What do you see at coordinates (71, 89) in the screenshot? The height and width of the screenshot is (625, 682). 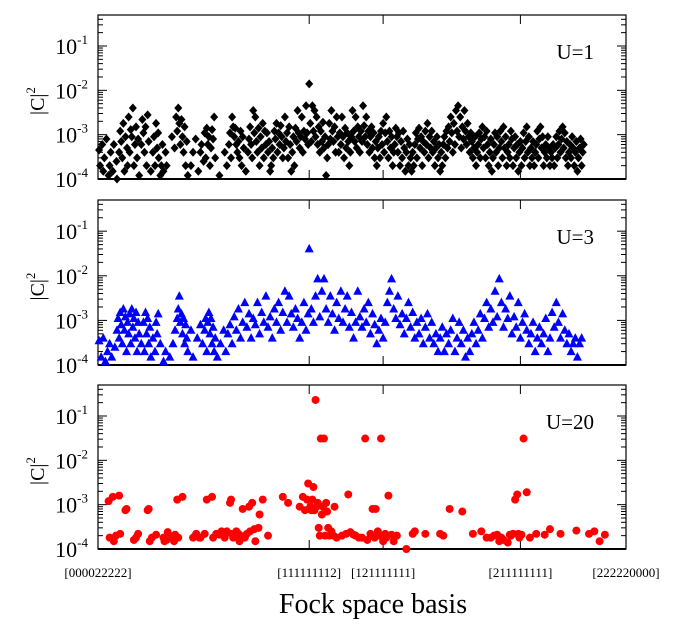 I see `y-tick-label: 10⁻²` at bounding box center [71, 89].